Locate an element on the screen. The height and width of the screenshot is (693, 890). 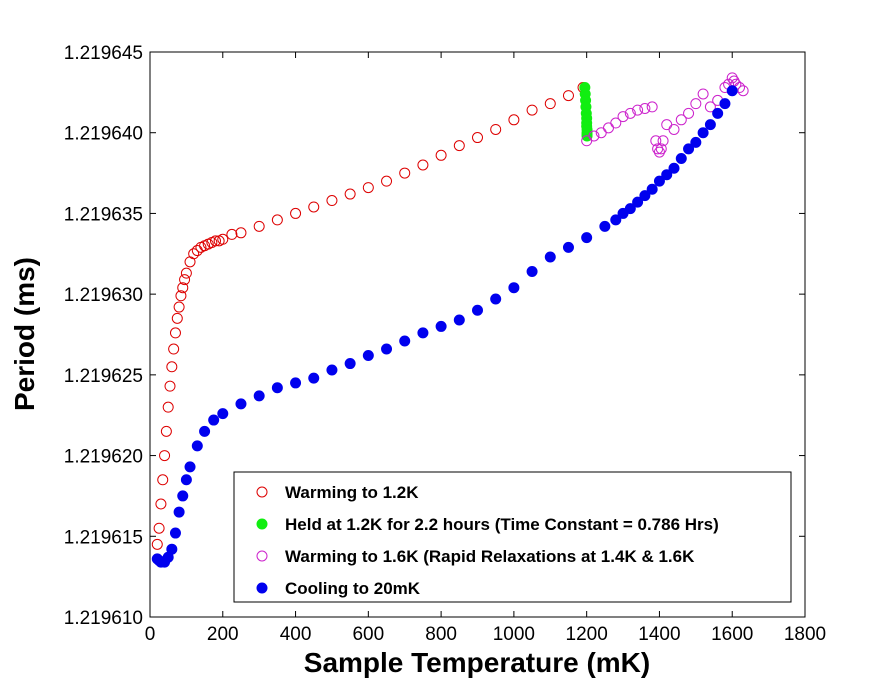
x-tick-label: 400 is located at coordinates (296, 634).